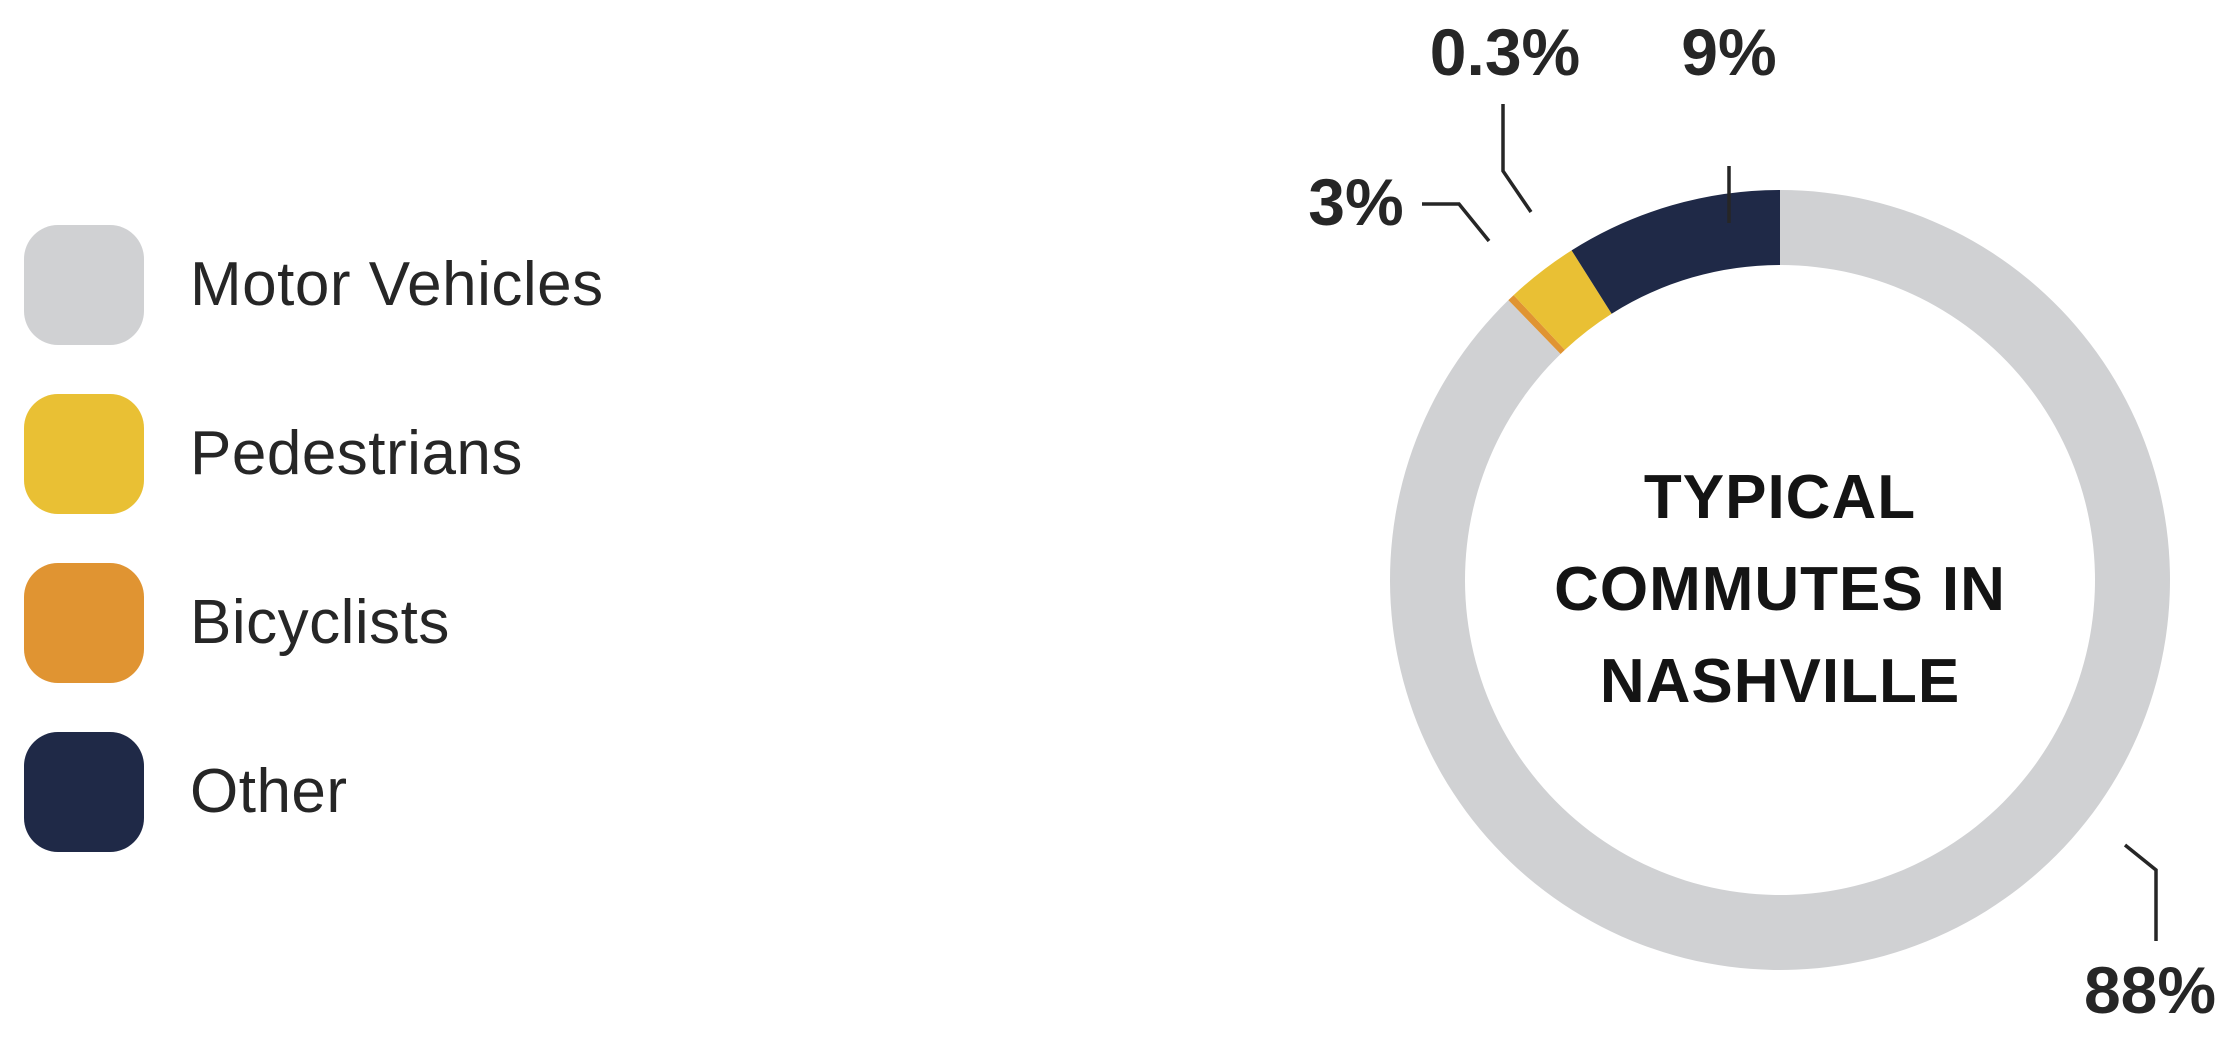 The image size is (2240, 1046). Describe the element at coordinates (1780, 681) in the screenshot. I see `center-title-line-3: NASHVILLE` at that location.